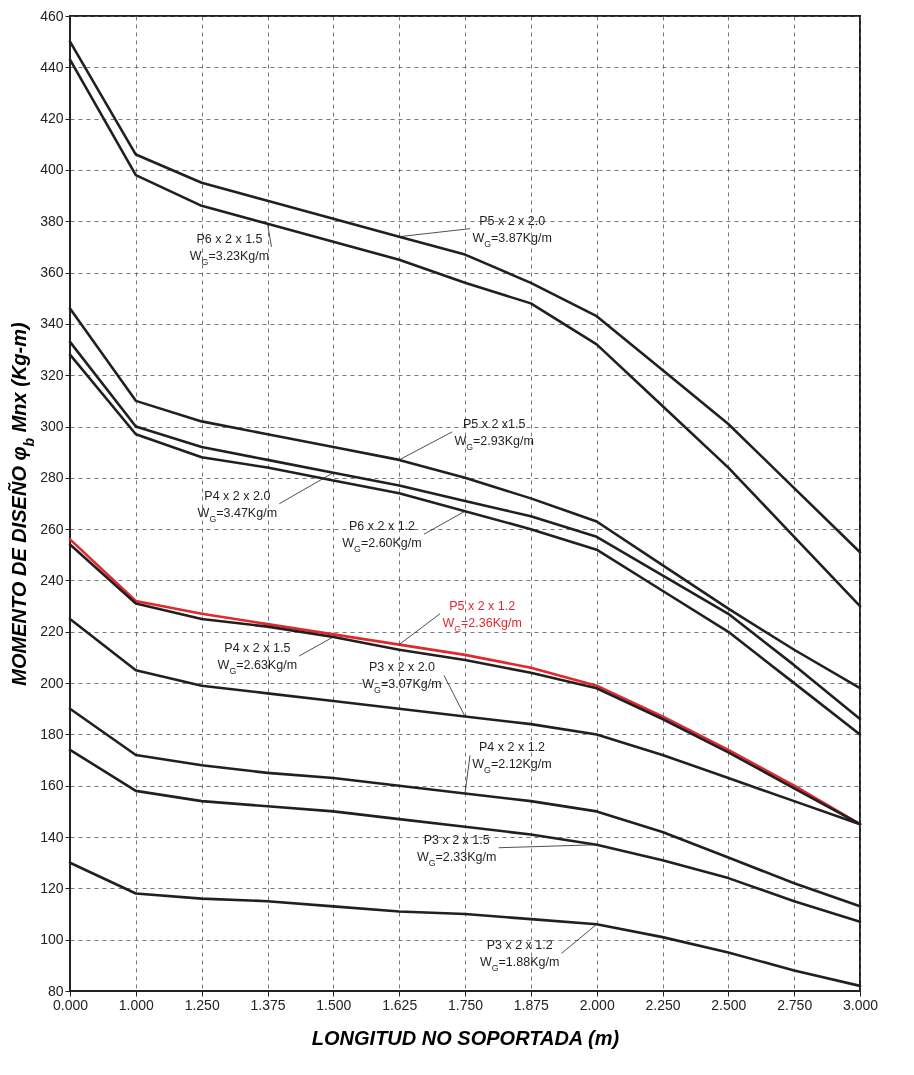  Describe the element at coordinates (52, 682) in the screenshot. I see `y-tick-label: 200` at that location.